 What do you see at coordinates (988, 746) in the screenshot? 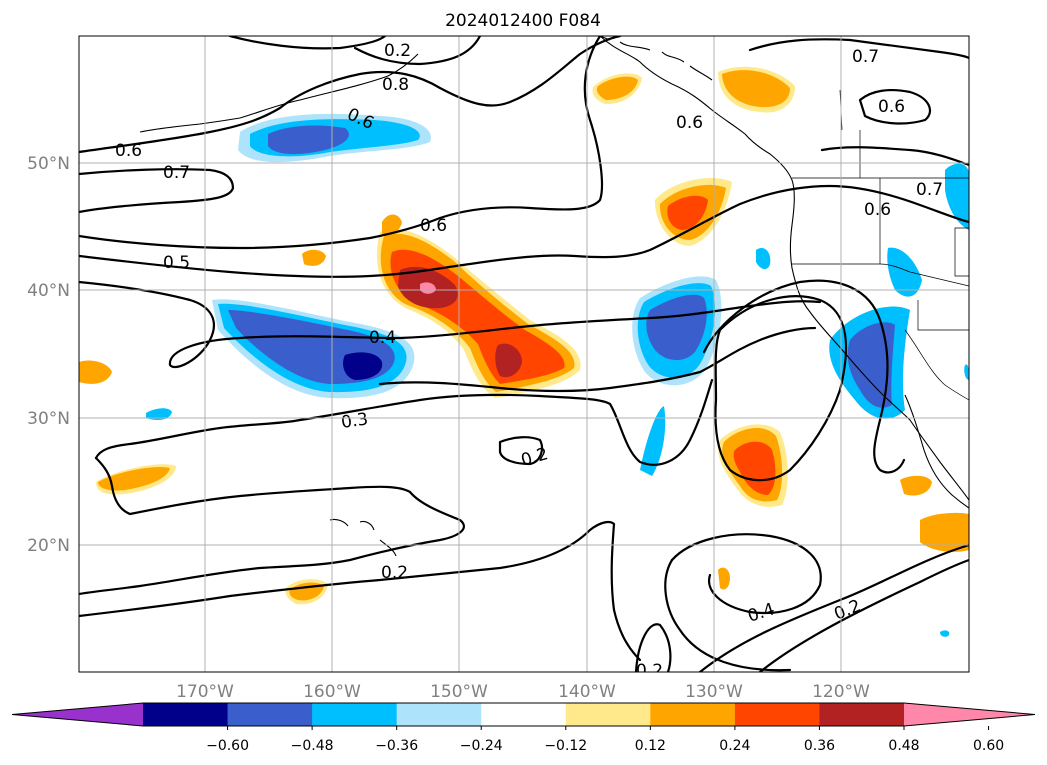
I see `colorbar-tick-label: 0.60` at bounding box center [988, 746].